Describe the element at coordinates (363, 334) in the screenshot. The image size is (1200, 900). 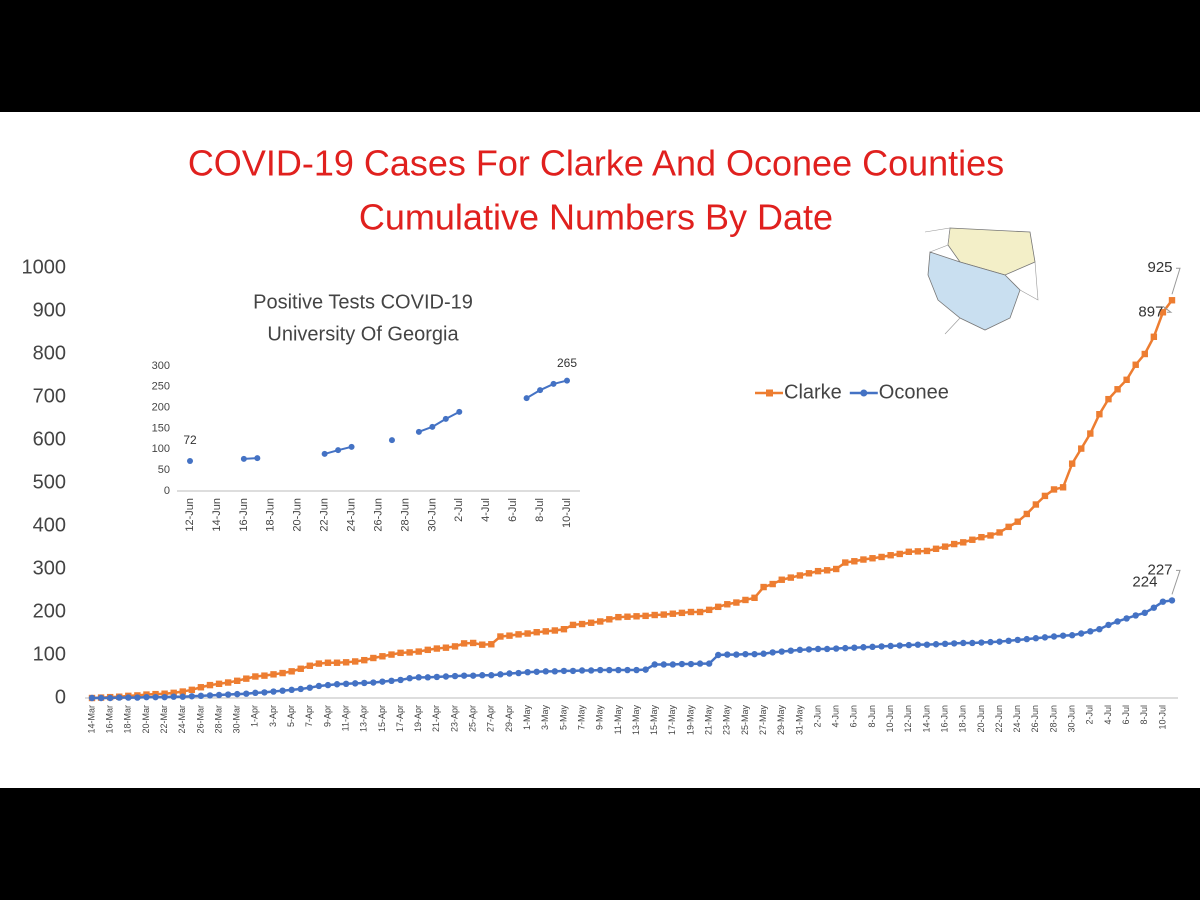
I see `inset-subtitle: University Of Georgia` at that location.